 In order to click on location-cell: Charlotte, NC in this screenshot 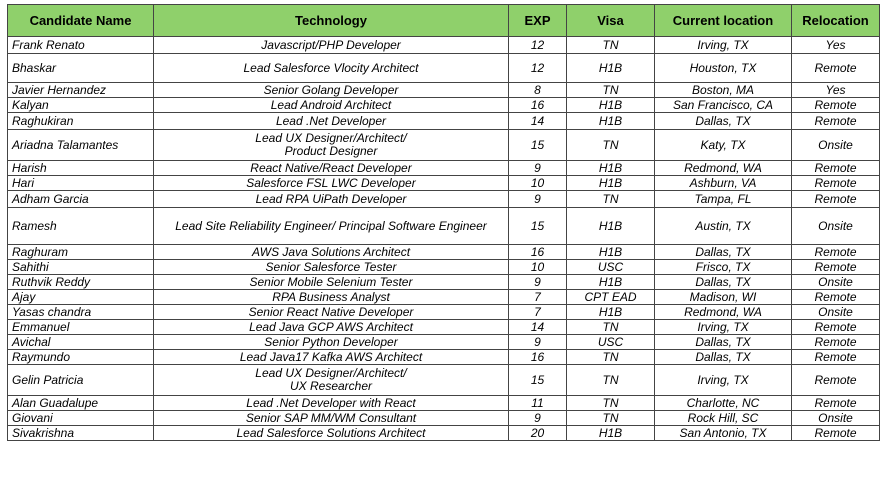, I will do `click(723, 403)`.